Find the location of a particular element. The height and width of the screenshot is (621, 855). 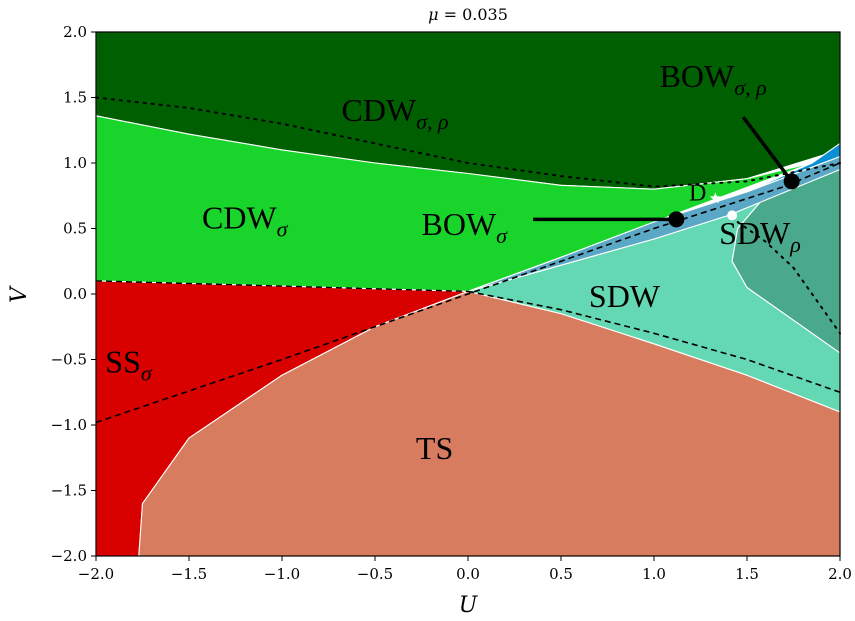

x-tick-label: 2.0 is located at coordinates (840, 574).